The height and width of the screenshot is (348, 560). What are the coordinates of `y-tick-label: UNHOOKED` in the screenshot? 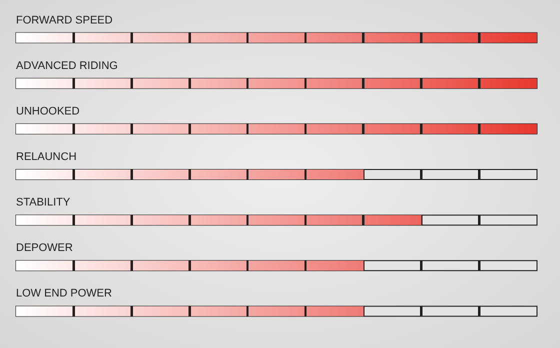 It's located at (48, 111).